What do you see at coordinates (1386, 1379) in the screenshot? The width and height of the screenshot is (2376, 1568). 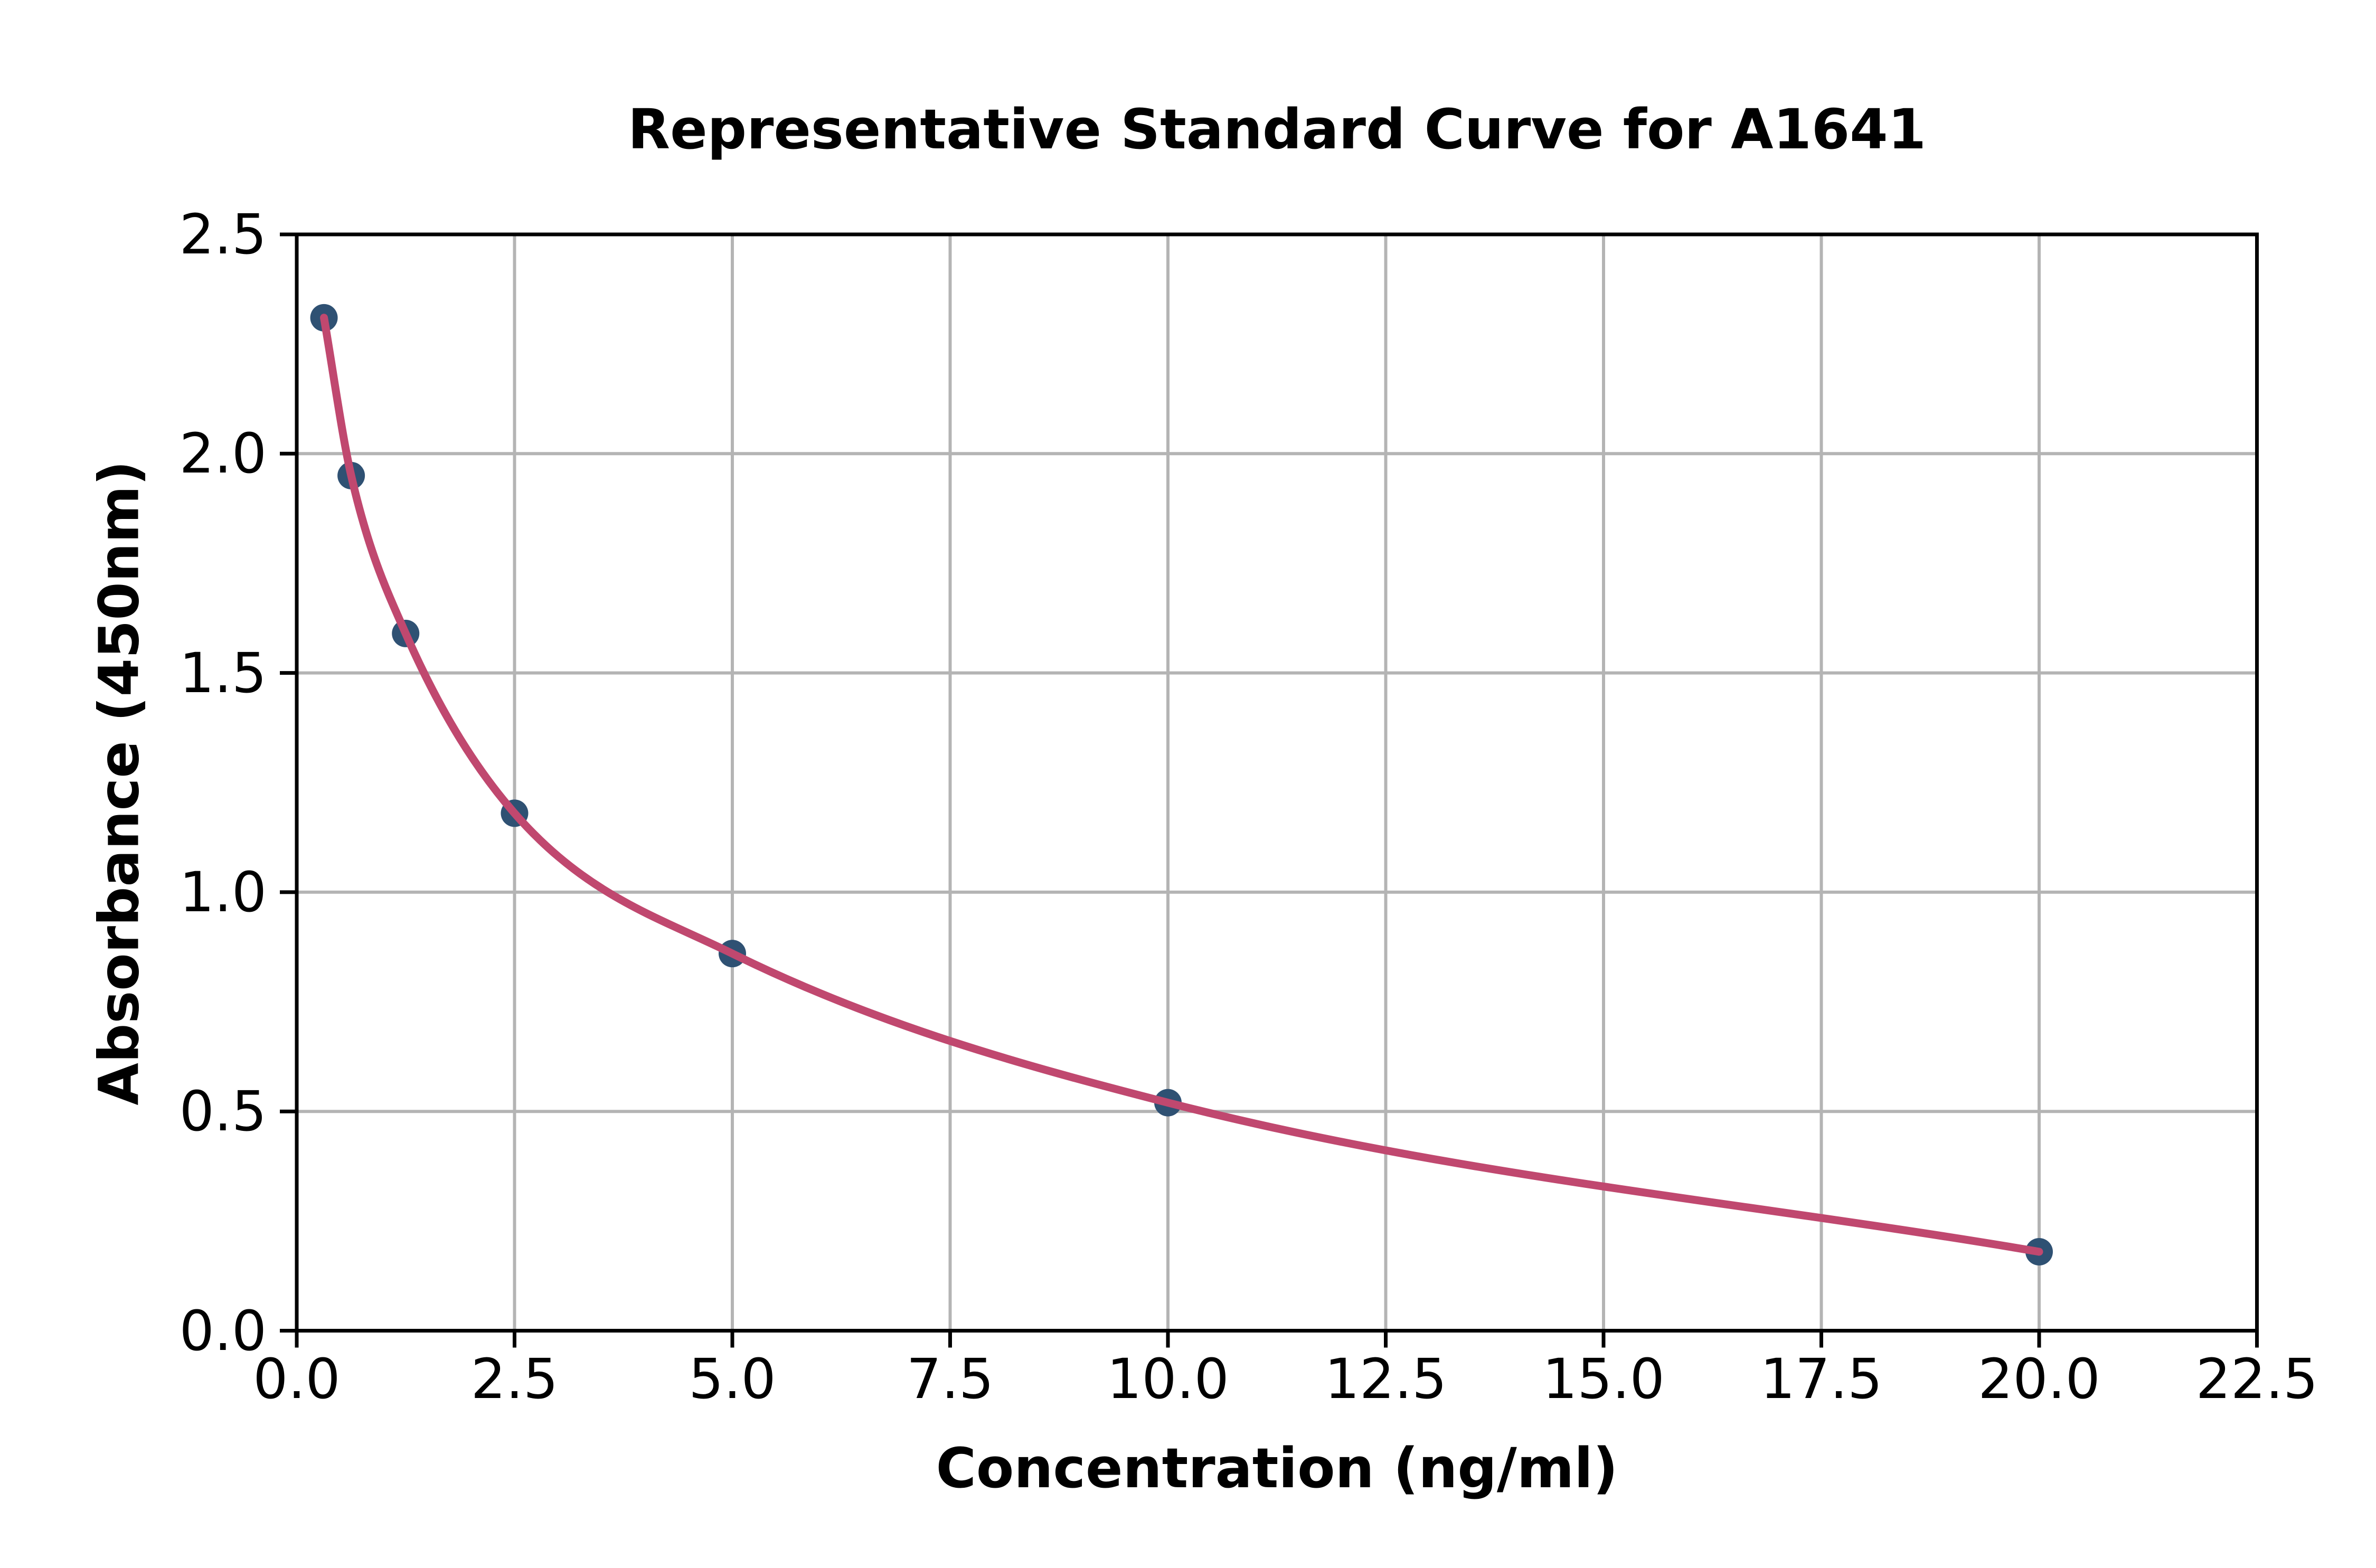 I see `x-tick-label: 12.5` at bounding box center [1386, 1379].